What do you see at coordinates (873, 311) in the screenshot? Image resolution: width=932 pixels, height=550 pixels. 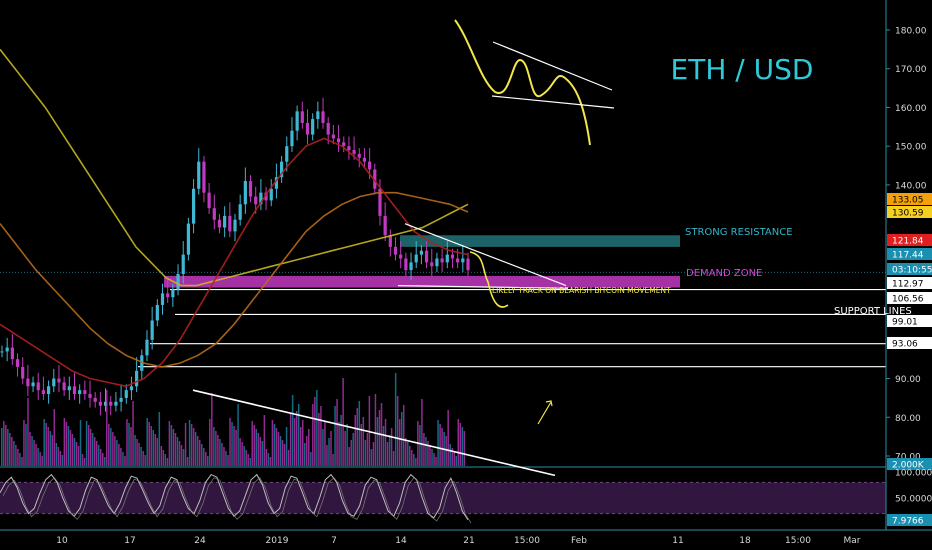 I see `annotation-label: SUPPORT LINES` at bounding box center [873, 311].